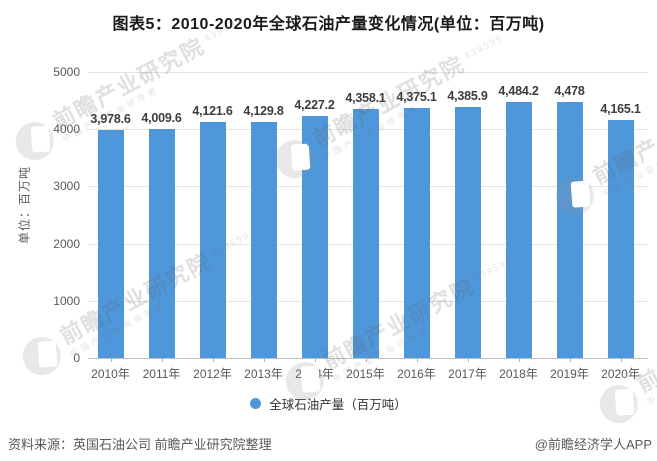  What do you see at coordinates (263, 110) in the screenshot?
I see `bar-value-label: 4,129.8` at bounding box center [263, 110].